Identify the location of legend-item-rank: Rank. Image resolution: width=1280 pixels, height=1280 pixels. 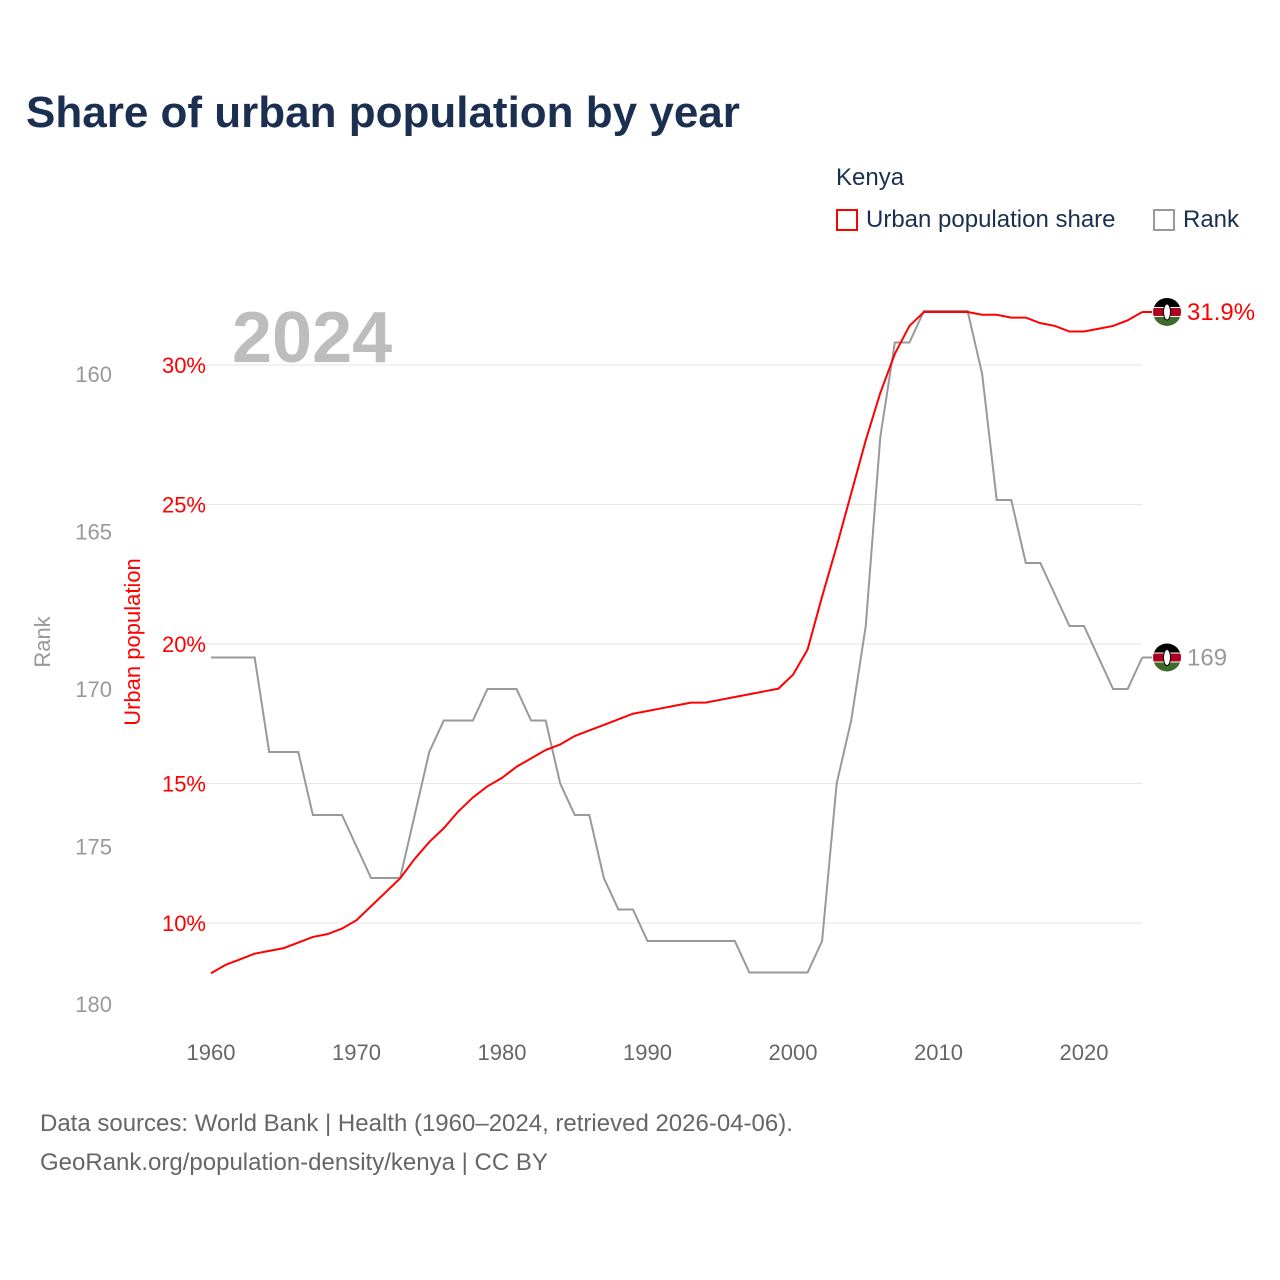
(1196, 220).